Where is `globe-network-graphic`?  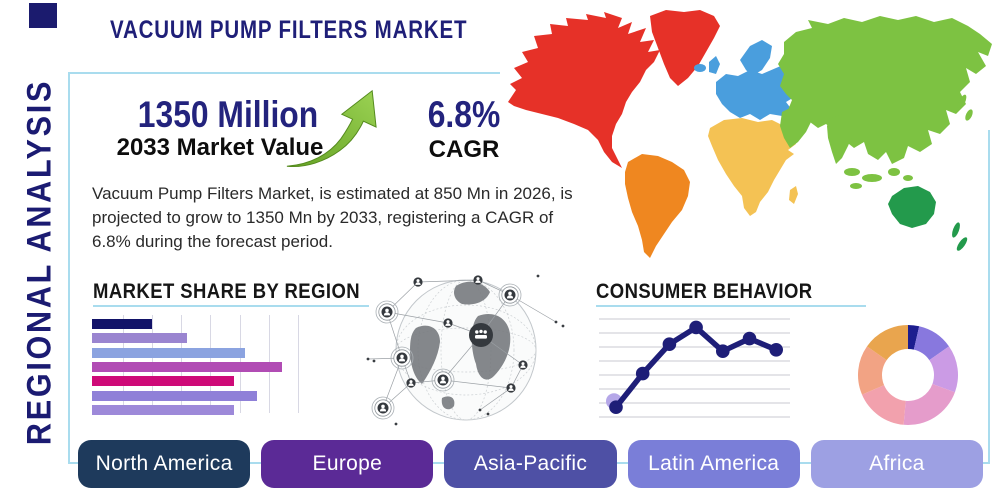 globe-network-graphic is located at coordinates (466, 352).